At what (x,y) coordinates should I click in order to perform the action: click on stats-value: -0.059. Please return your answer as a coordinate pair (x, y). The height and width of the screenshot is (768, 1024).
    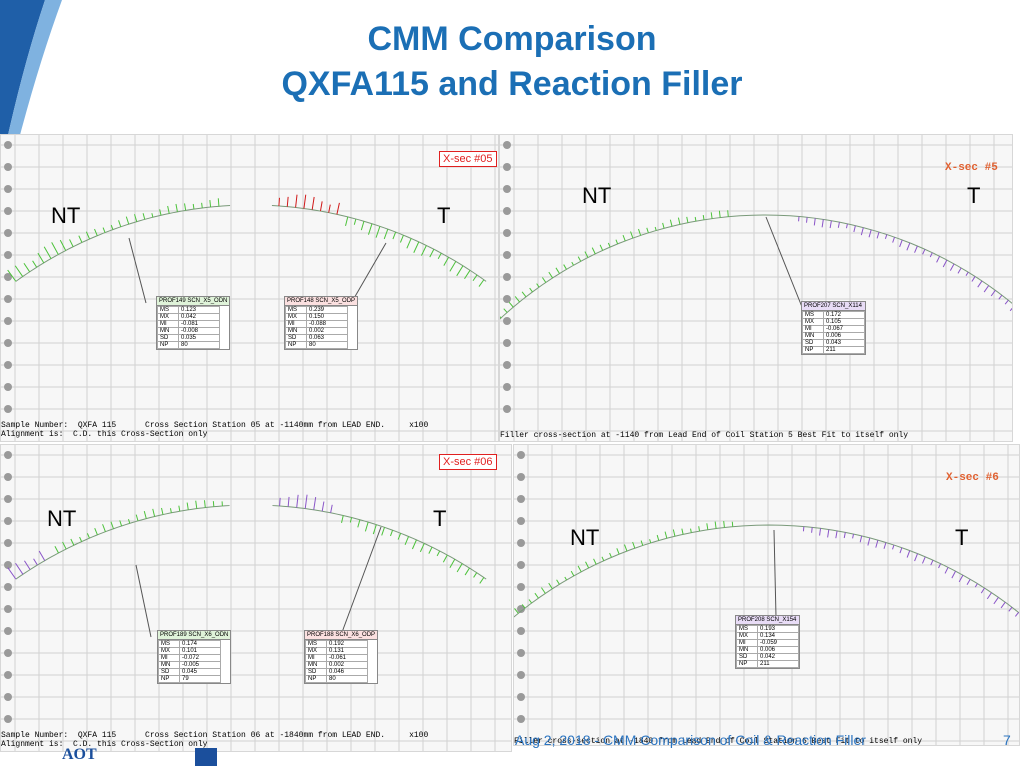
    Looking at the image, I should click on (778, 643).